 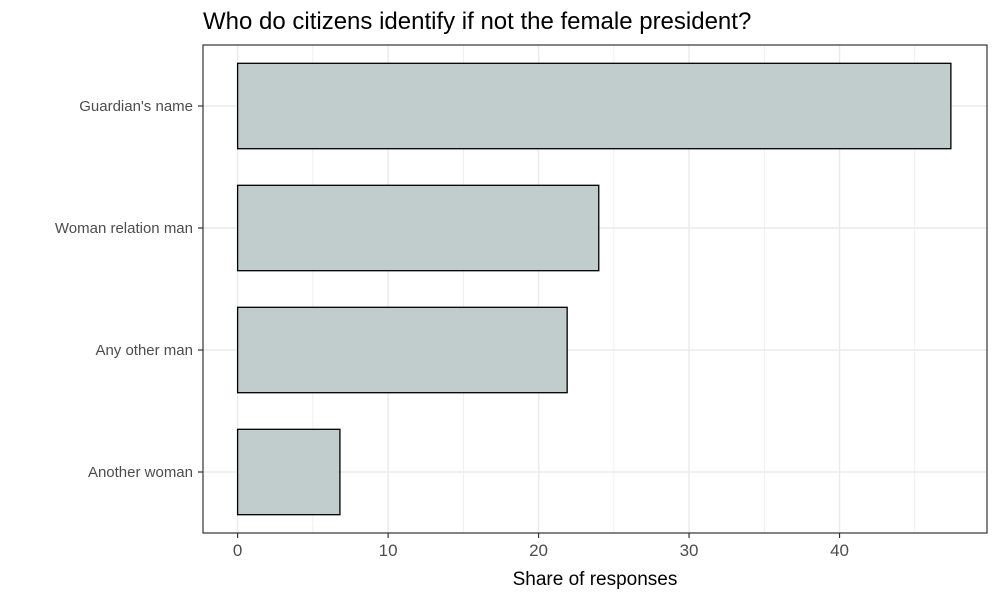 What do you see at coordinates (388, 550) in the screenshot?
I see `x-tick-label: 10` at bounding box center [388, 550].